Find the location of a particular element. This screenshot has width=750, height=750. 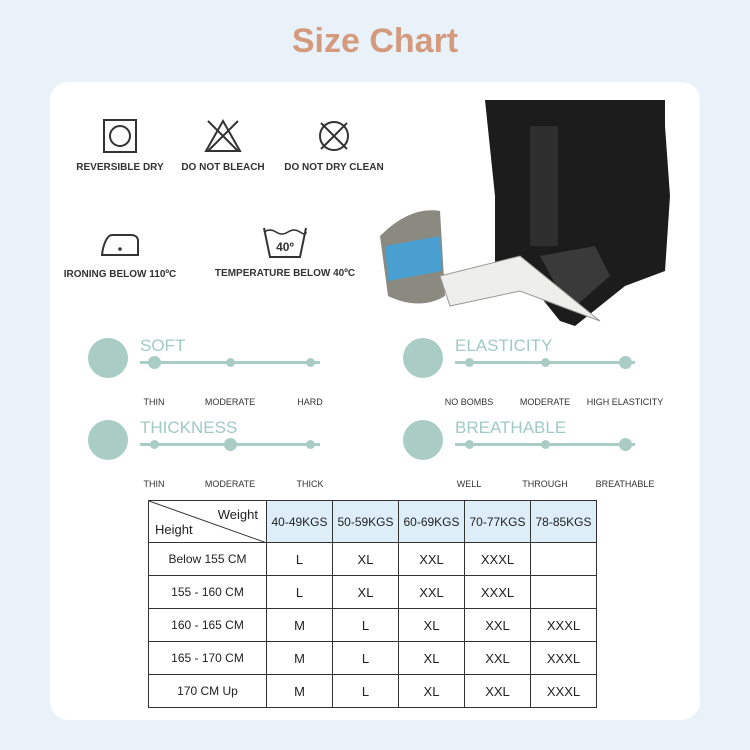

layers-icon is located at coordinates (108, 440).